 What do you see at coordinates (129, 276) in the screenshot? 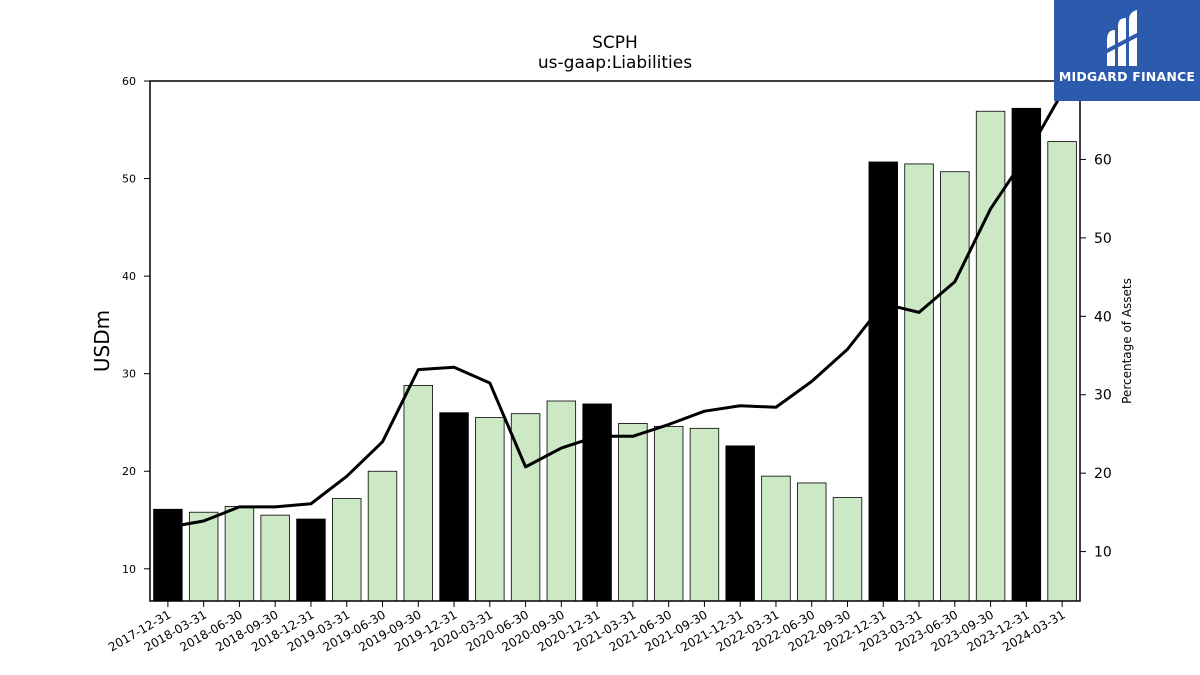
I see `y-tick-label: 40` at bounding box center [129, 276].